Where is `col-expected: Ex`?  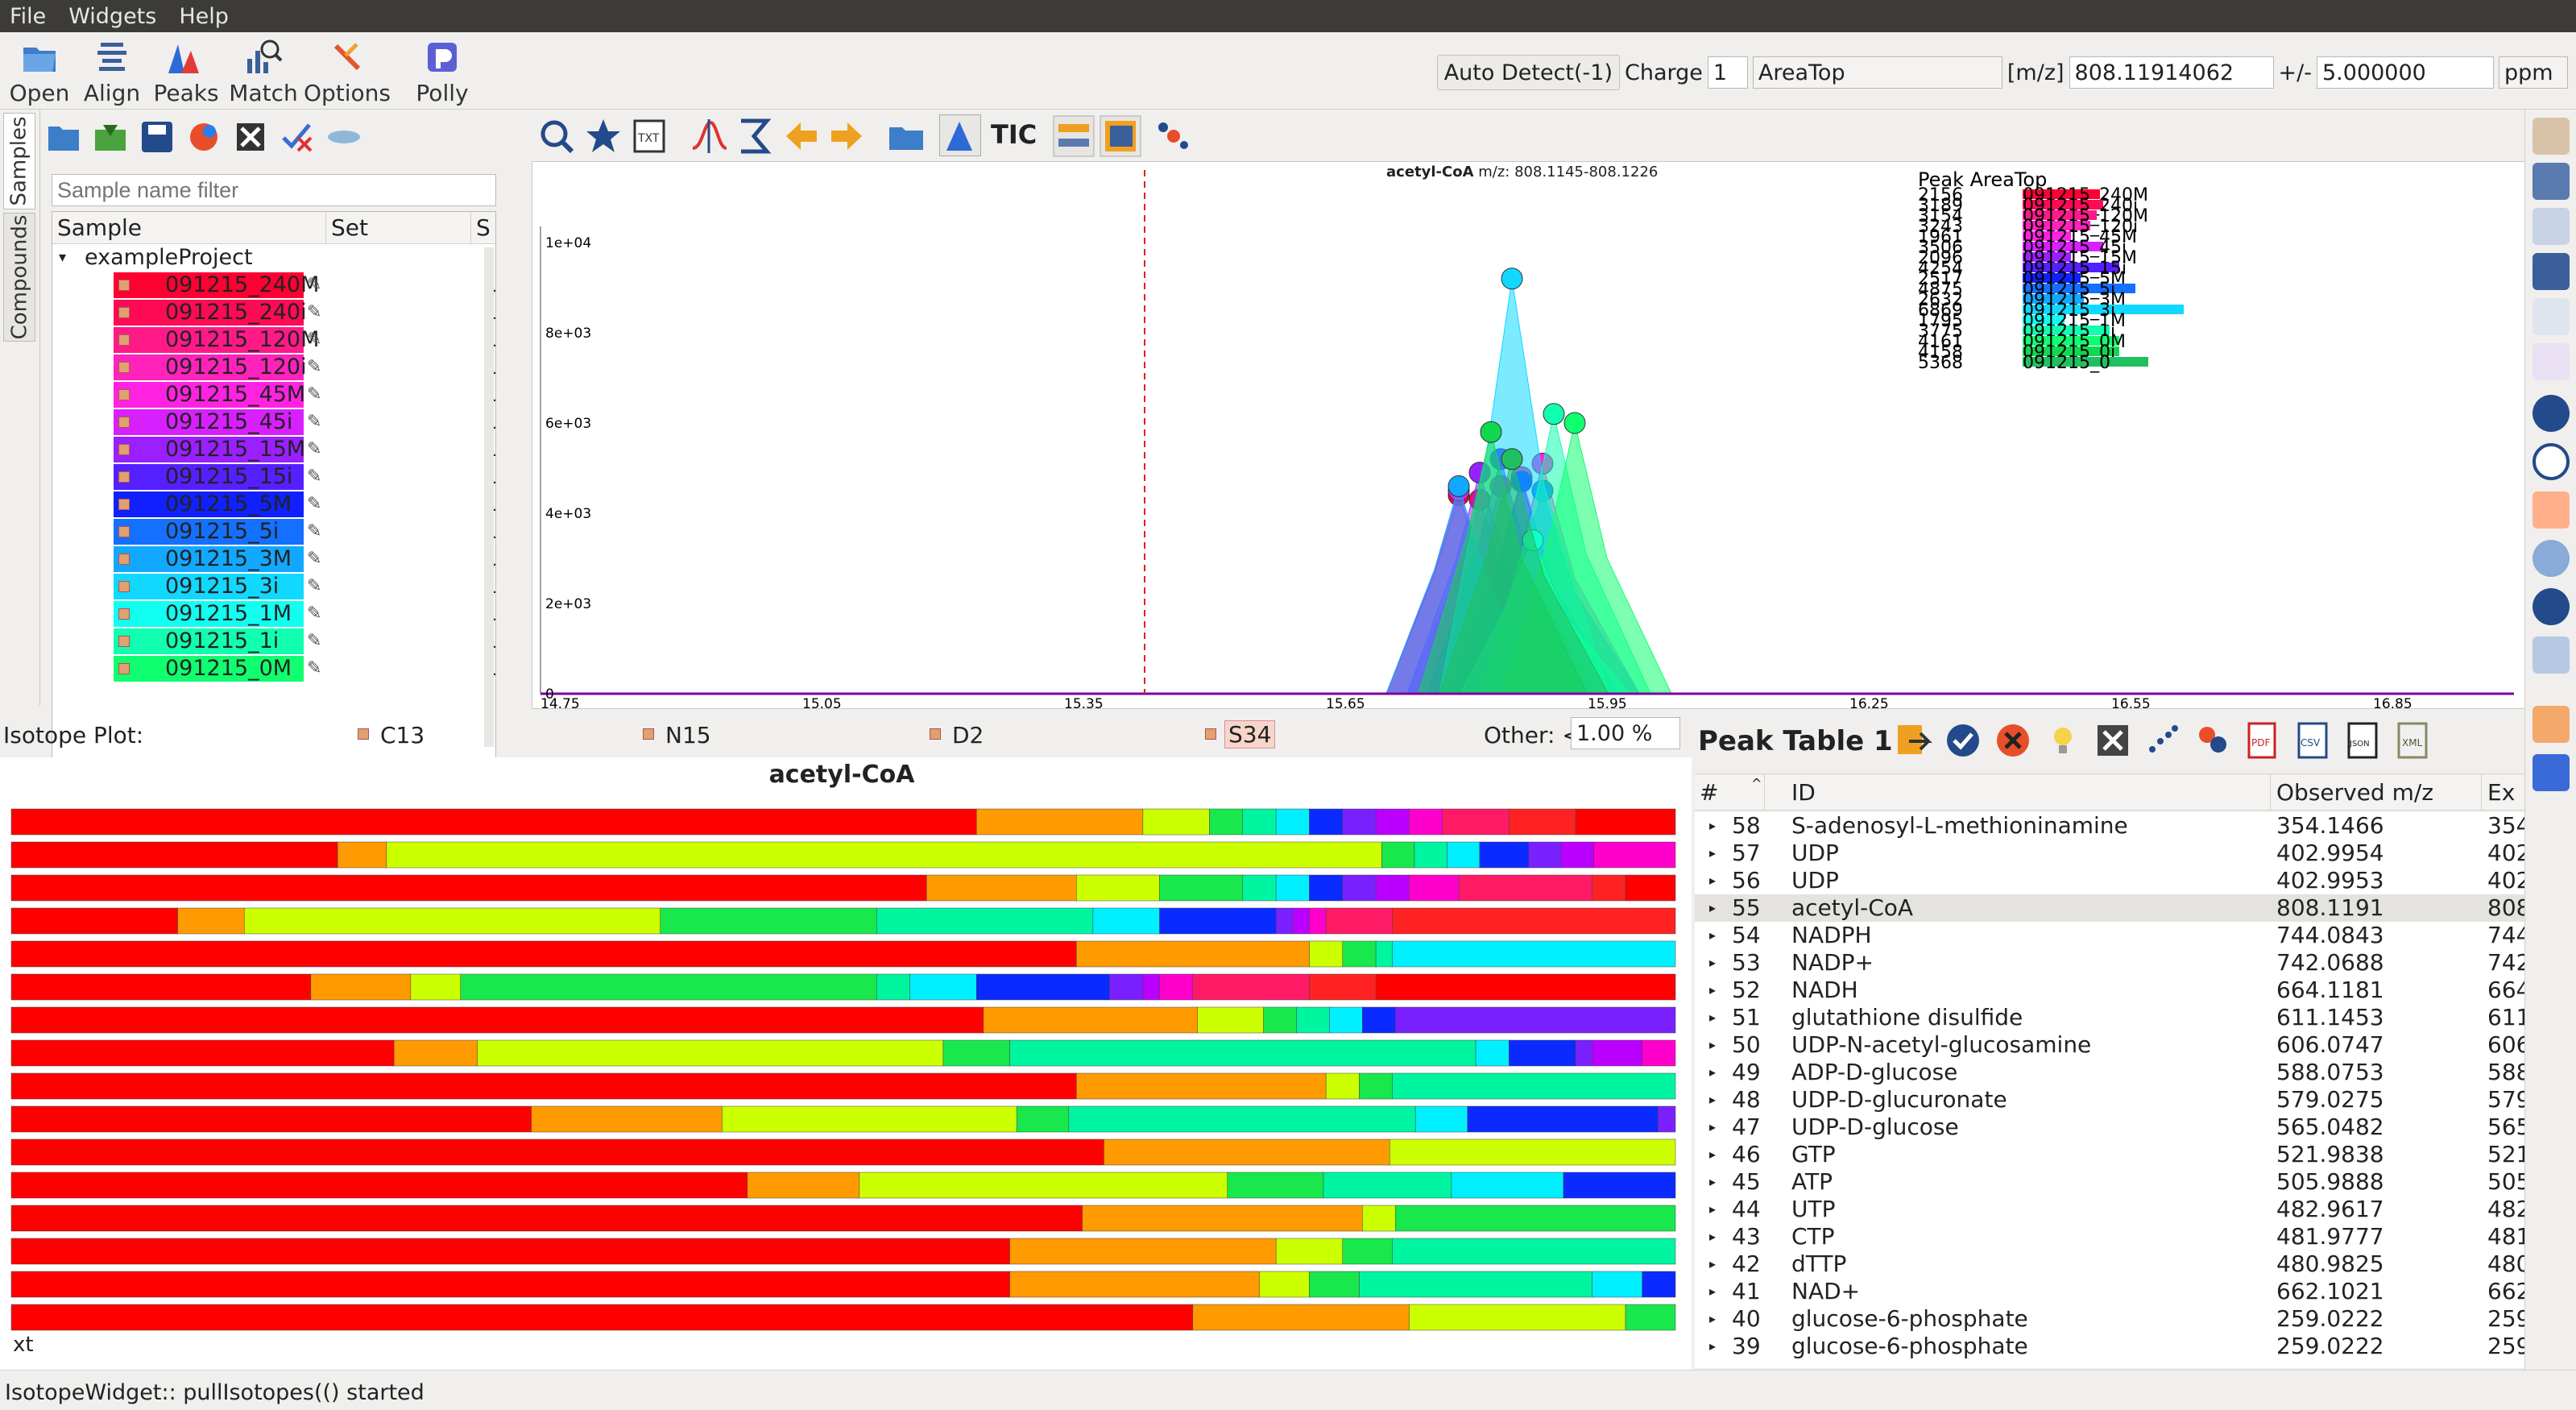 col-expected: Ex is located at coordinates (2501, 792).